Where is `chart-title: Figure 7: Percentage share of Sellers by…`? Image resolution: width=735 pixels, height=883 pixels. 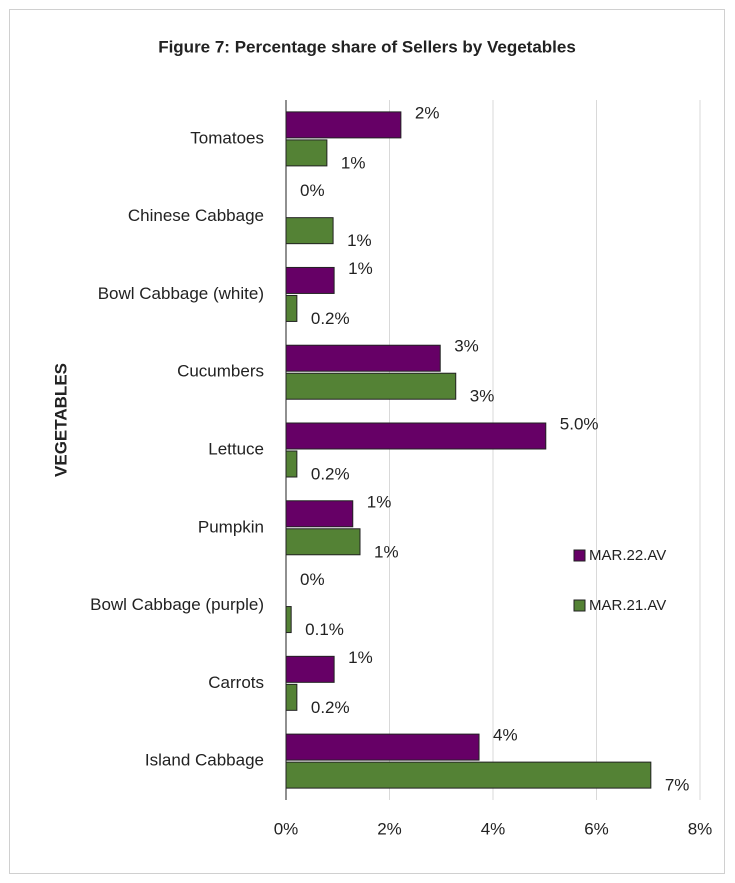
chart-title: Figure 7: Percentage share of Sellers by… is located at coordinates (367, 46).